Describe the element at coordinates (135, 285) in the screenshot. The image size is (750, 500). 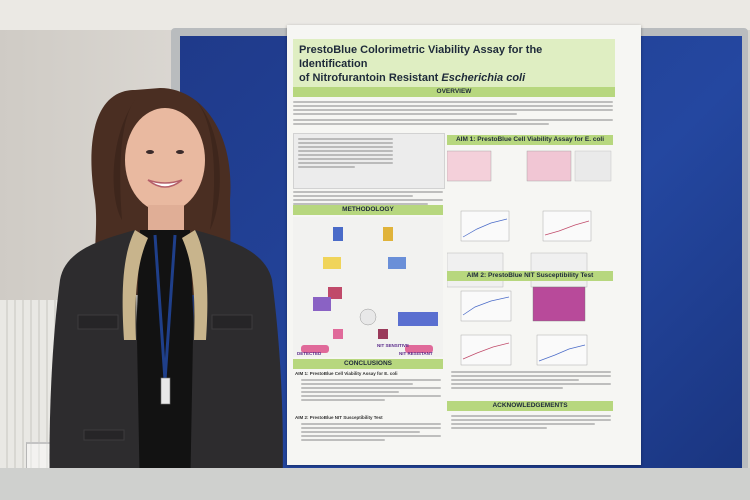
I see `collar-left` at that location.